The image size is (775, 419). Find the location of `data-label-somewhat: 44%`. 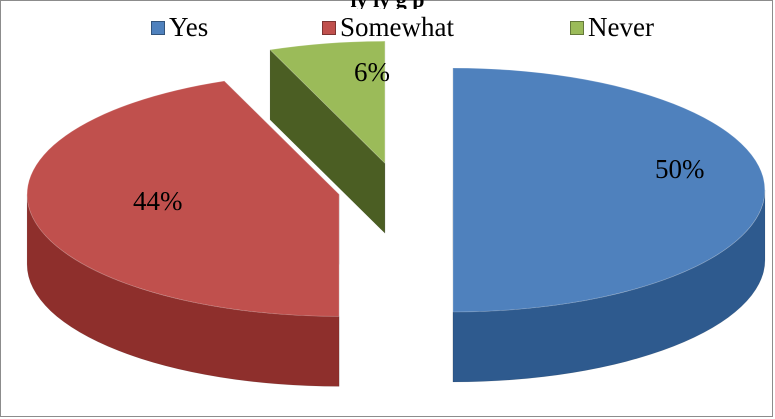

data-label-somewhat: 44% is located at coordinates (158, 201).